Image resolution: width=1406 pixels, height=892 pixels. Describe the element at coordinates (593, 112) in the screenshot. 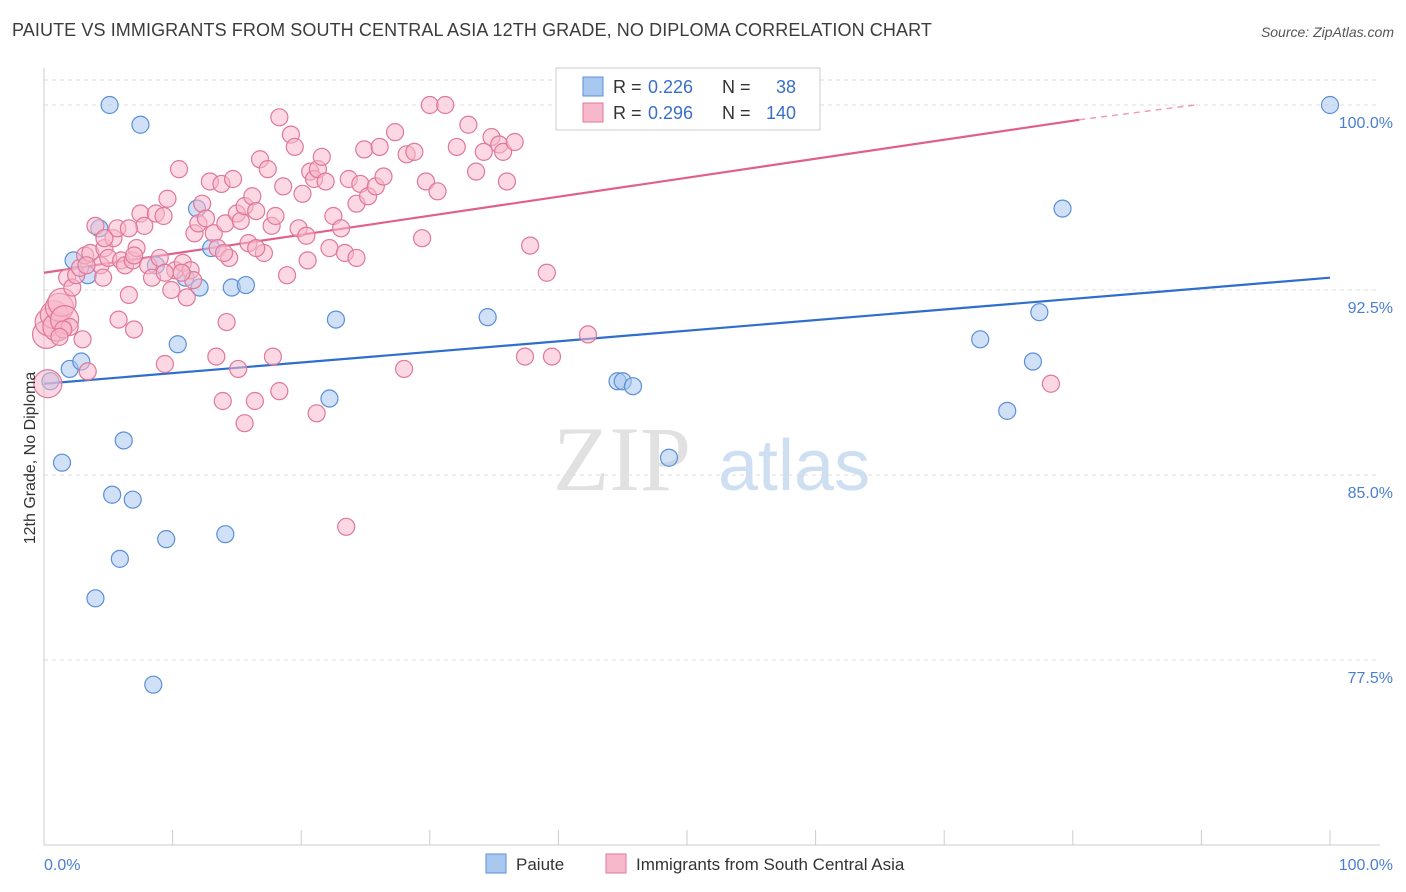

I see `legend-swatch-immigrants` at that location.